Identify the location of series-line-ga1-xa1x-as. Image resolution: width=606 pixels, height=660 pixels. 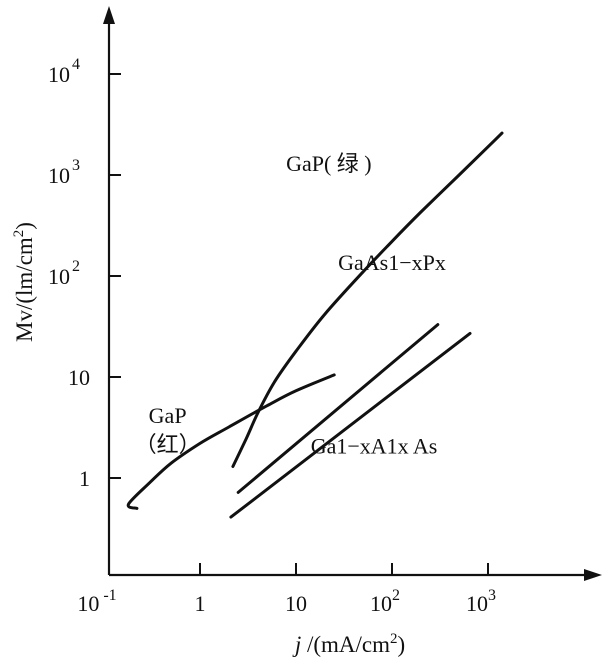
(350, 425).